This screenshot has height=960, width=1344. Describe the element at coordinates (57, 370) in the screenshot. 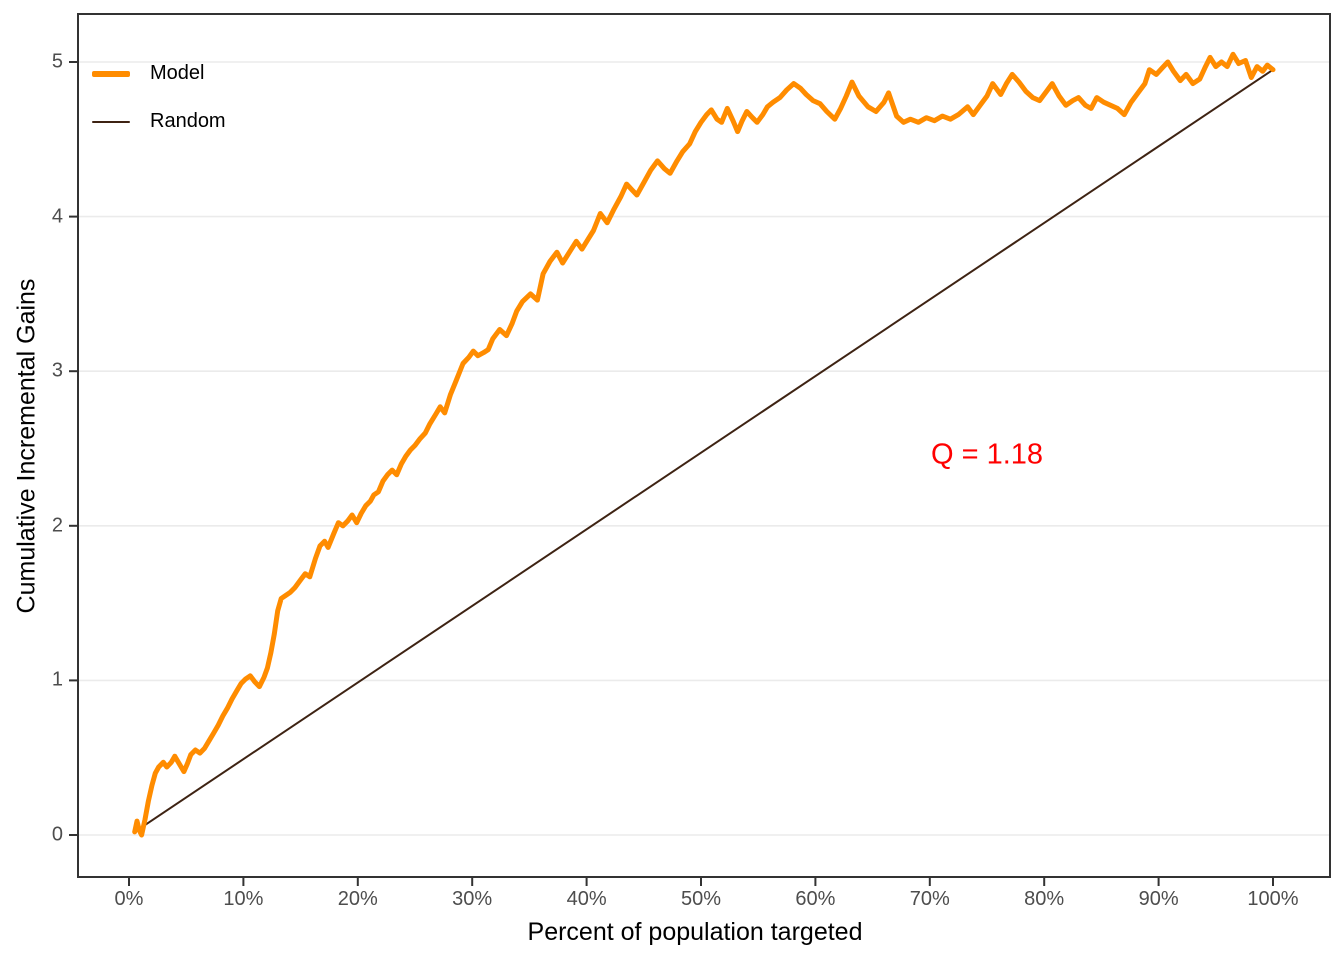

I see `y-tick-label-3: 3` at that location.